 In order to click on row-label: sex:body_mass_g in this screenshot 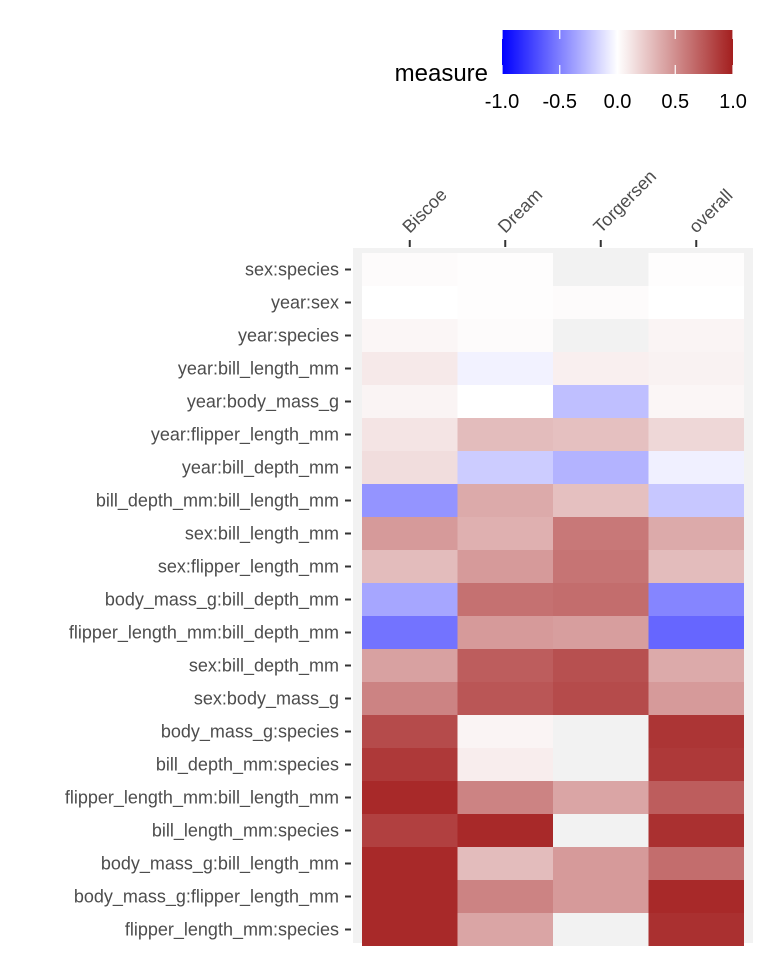, I will do `click(266, 699)`.